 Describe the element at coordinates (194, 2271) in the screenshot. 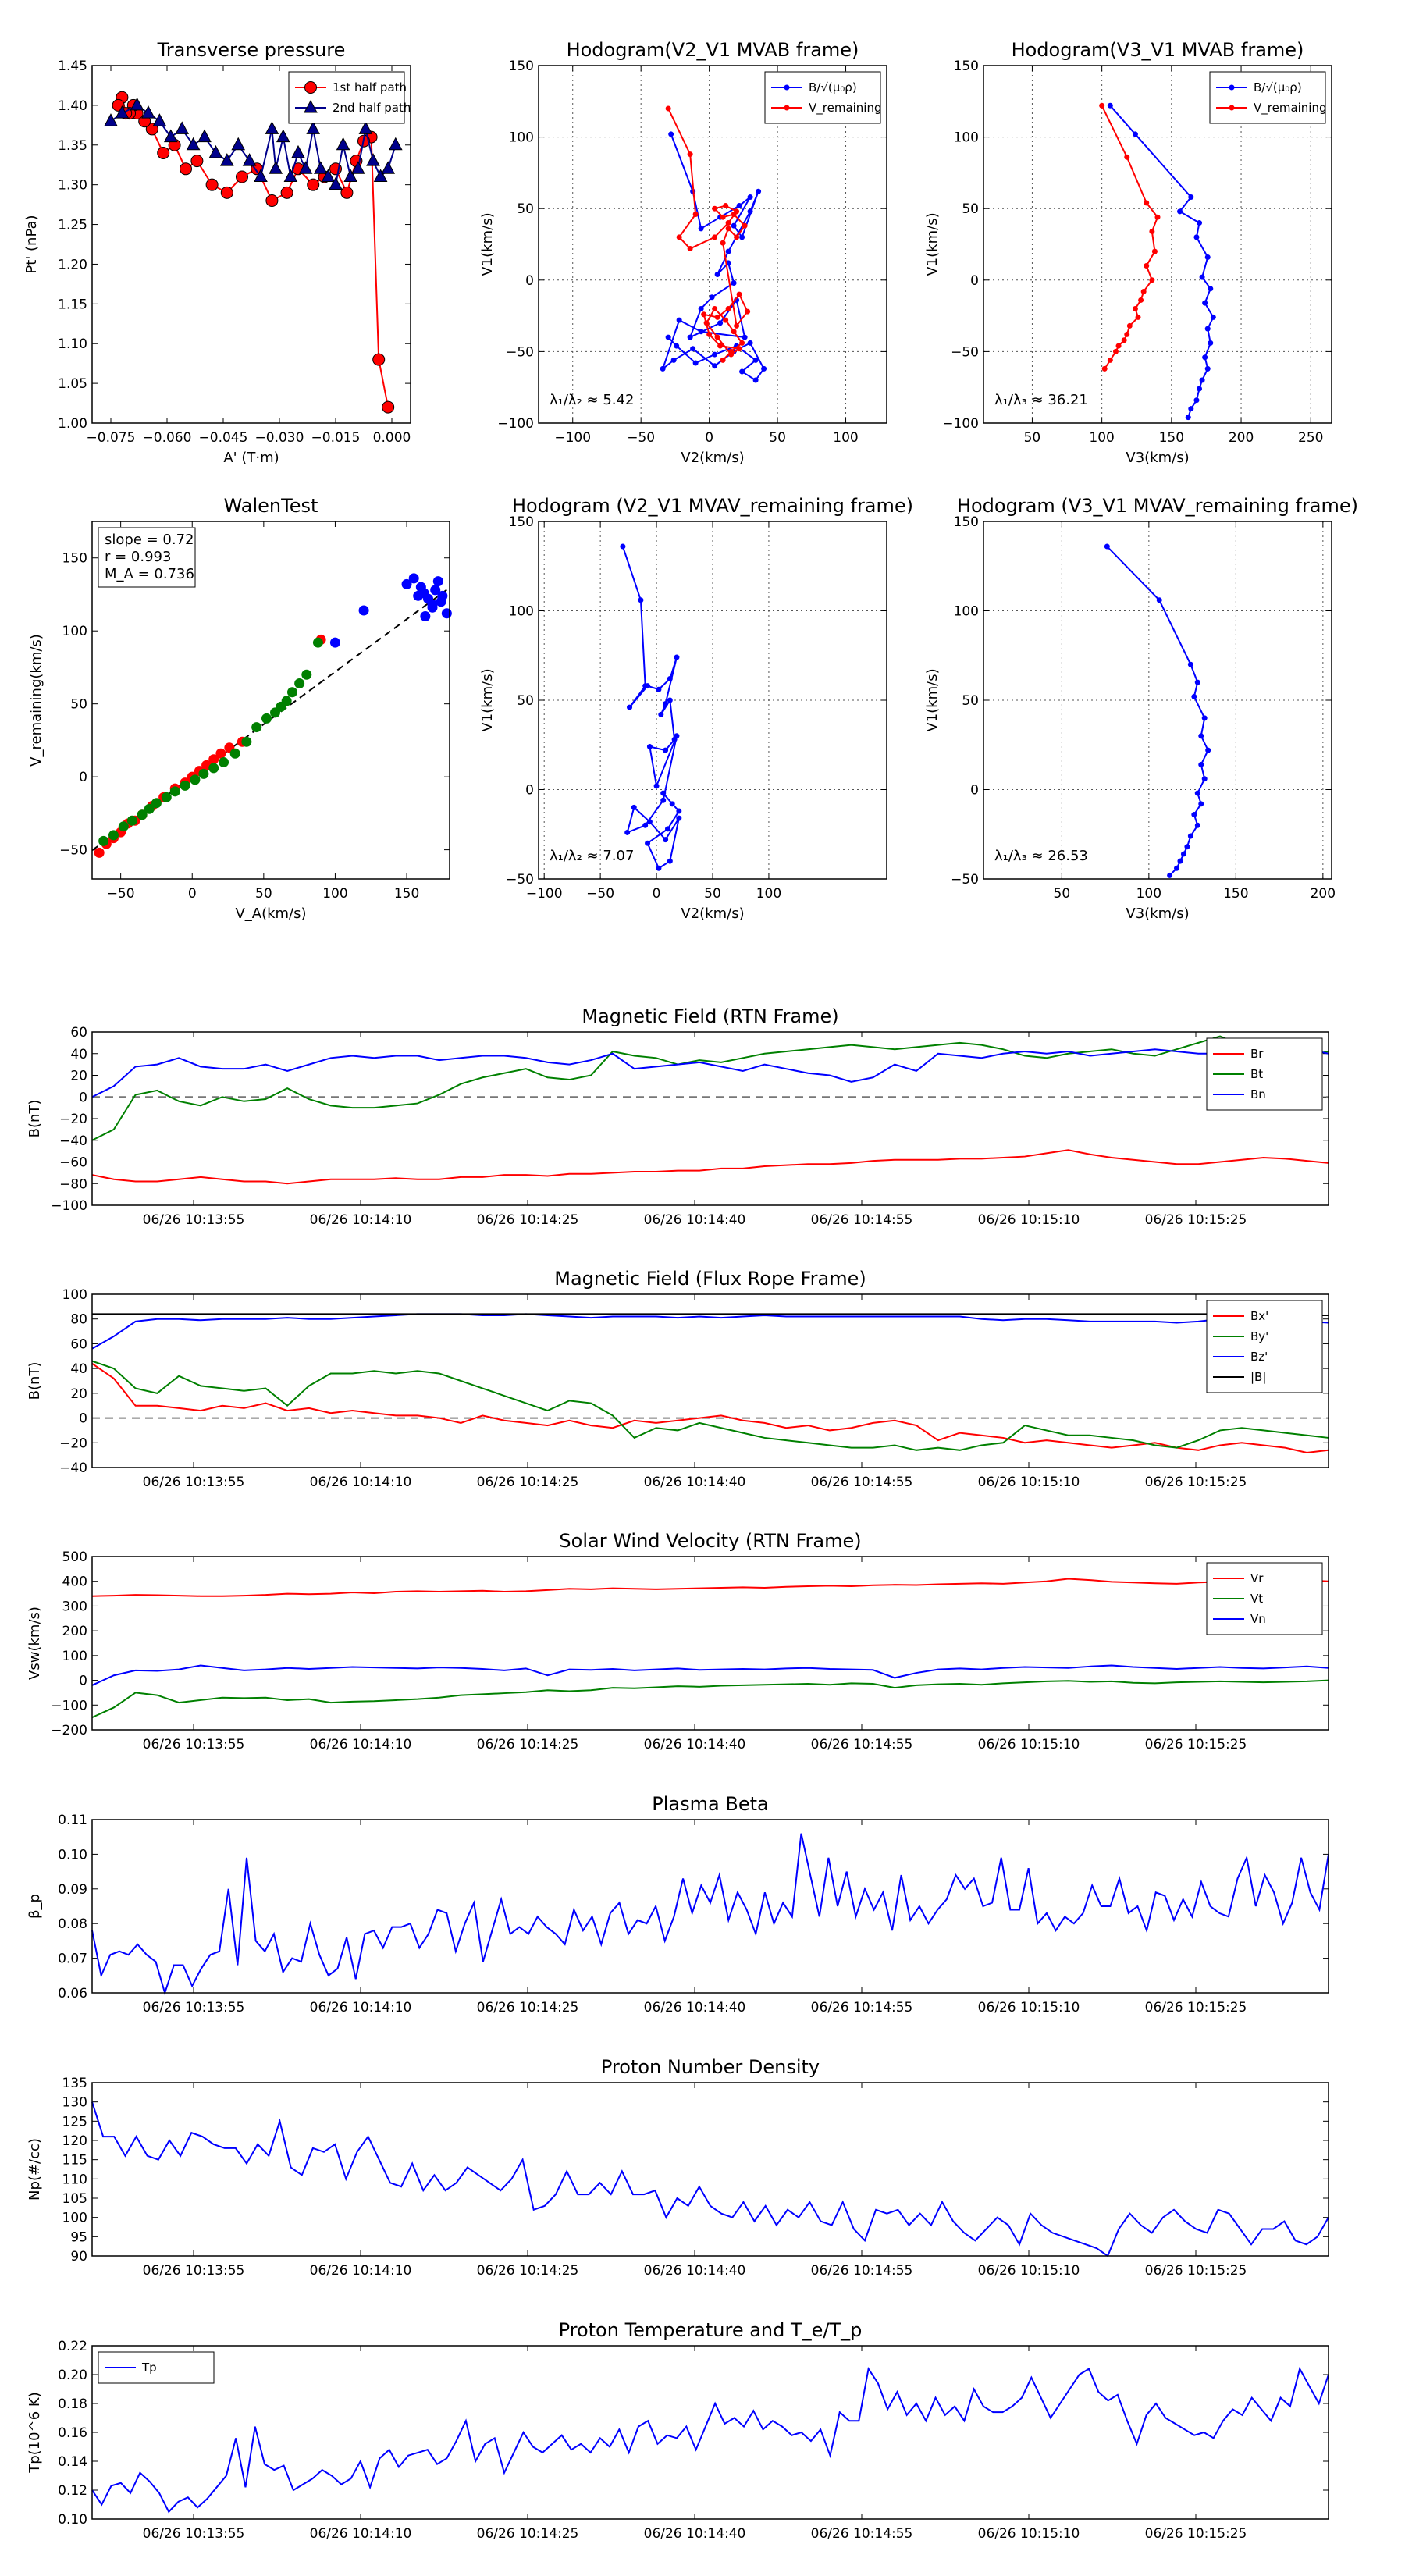

I see `np-xtick-label: 06/26 10:13:55` at that location.